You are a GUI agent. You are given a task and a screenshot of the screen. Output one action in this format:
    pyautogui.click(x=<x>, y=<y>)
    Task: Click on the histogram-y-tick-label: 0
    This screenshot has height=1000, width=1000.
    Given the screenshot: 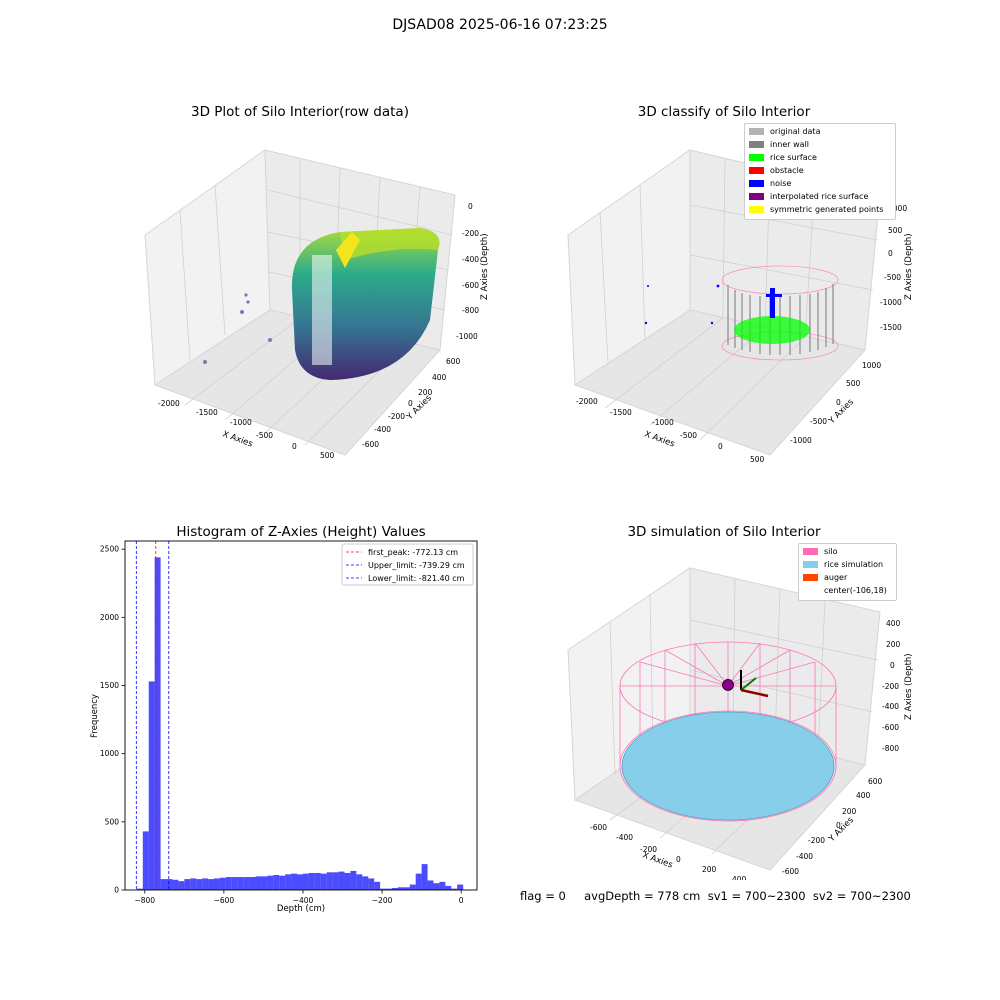 What is the action you would take?
    pyautogui.click(x=116, y=890)
    